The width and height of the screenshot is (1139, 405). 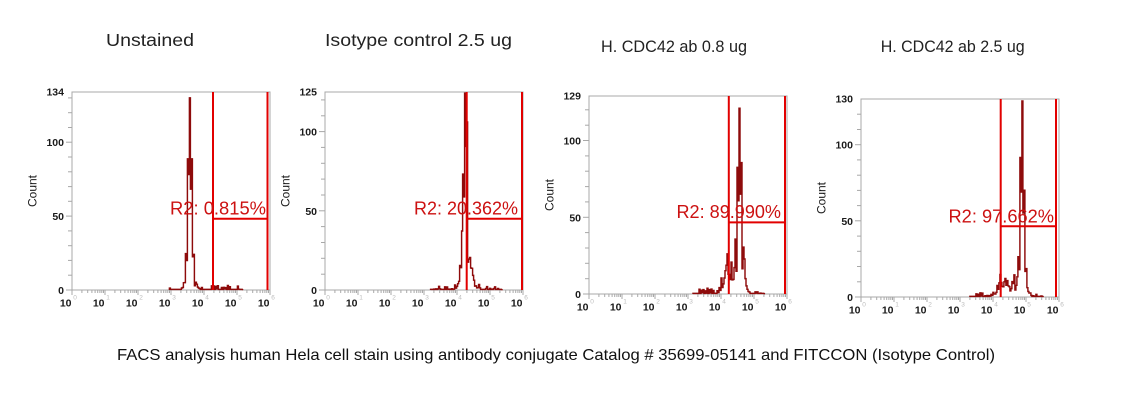 I want to click on svg-text: R2: 0.815%, so click(x=218, y=209).